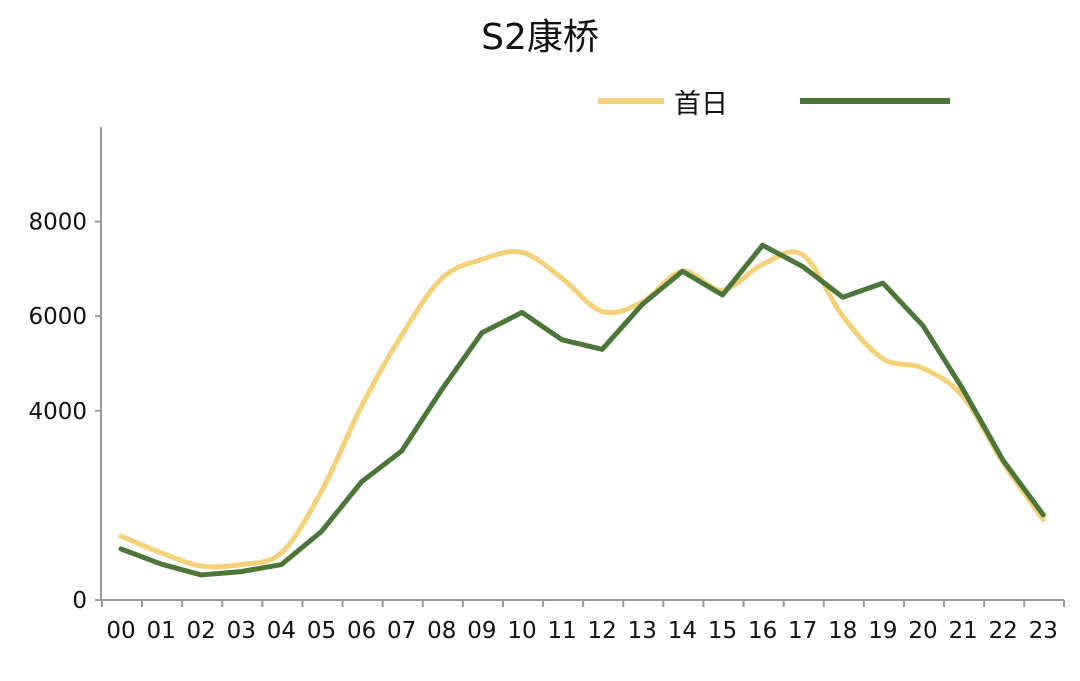 The width and height of the screenshot is (1080, 681). I want to click on x-tick-label: 12, so click(602, 631).